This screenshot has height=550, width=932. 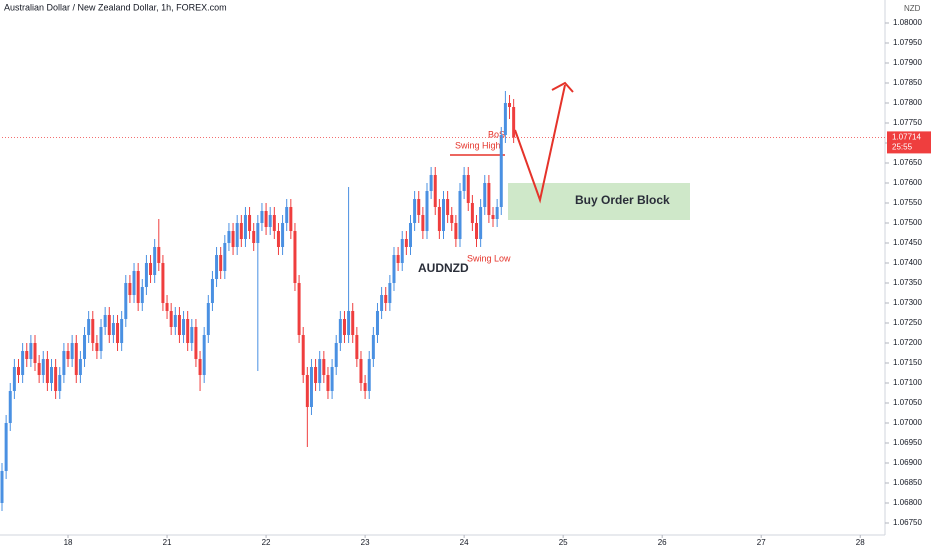 What do you see at coordinates (907, 342) in the screenshot?
I see `y-tick-label: 1.07200` at bounding box center [907, 342].